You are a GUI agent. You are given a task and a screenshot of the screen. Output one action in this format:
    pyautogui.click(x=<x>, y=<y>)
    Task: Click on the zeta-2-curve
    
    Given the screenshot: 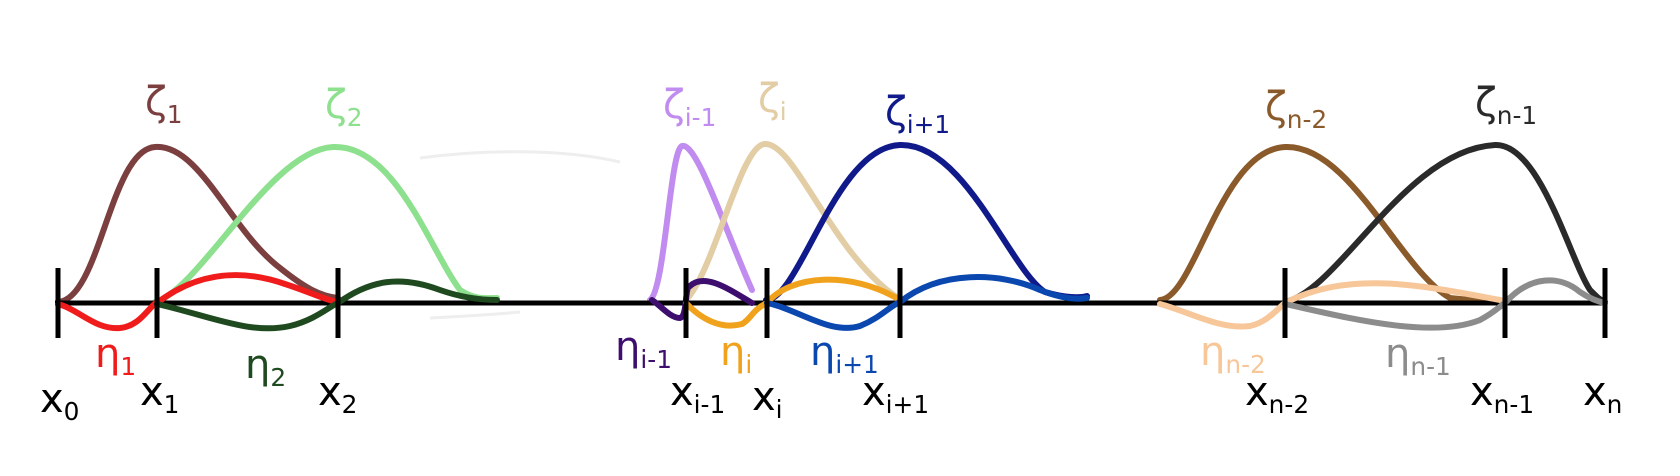 What is the action you would take?
    pyautogui.click(x=326, y=224)
    